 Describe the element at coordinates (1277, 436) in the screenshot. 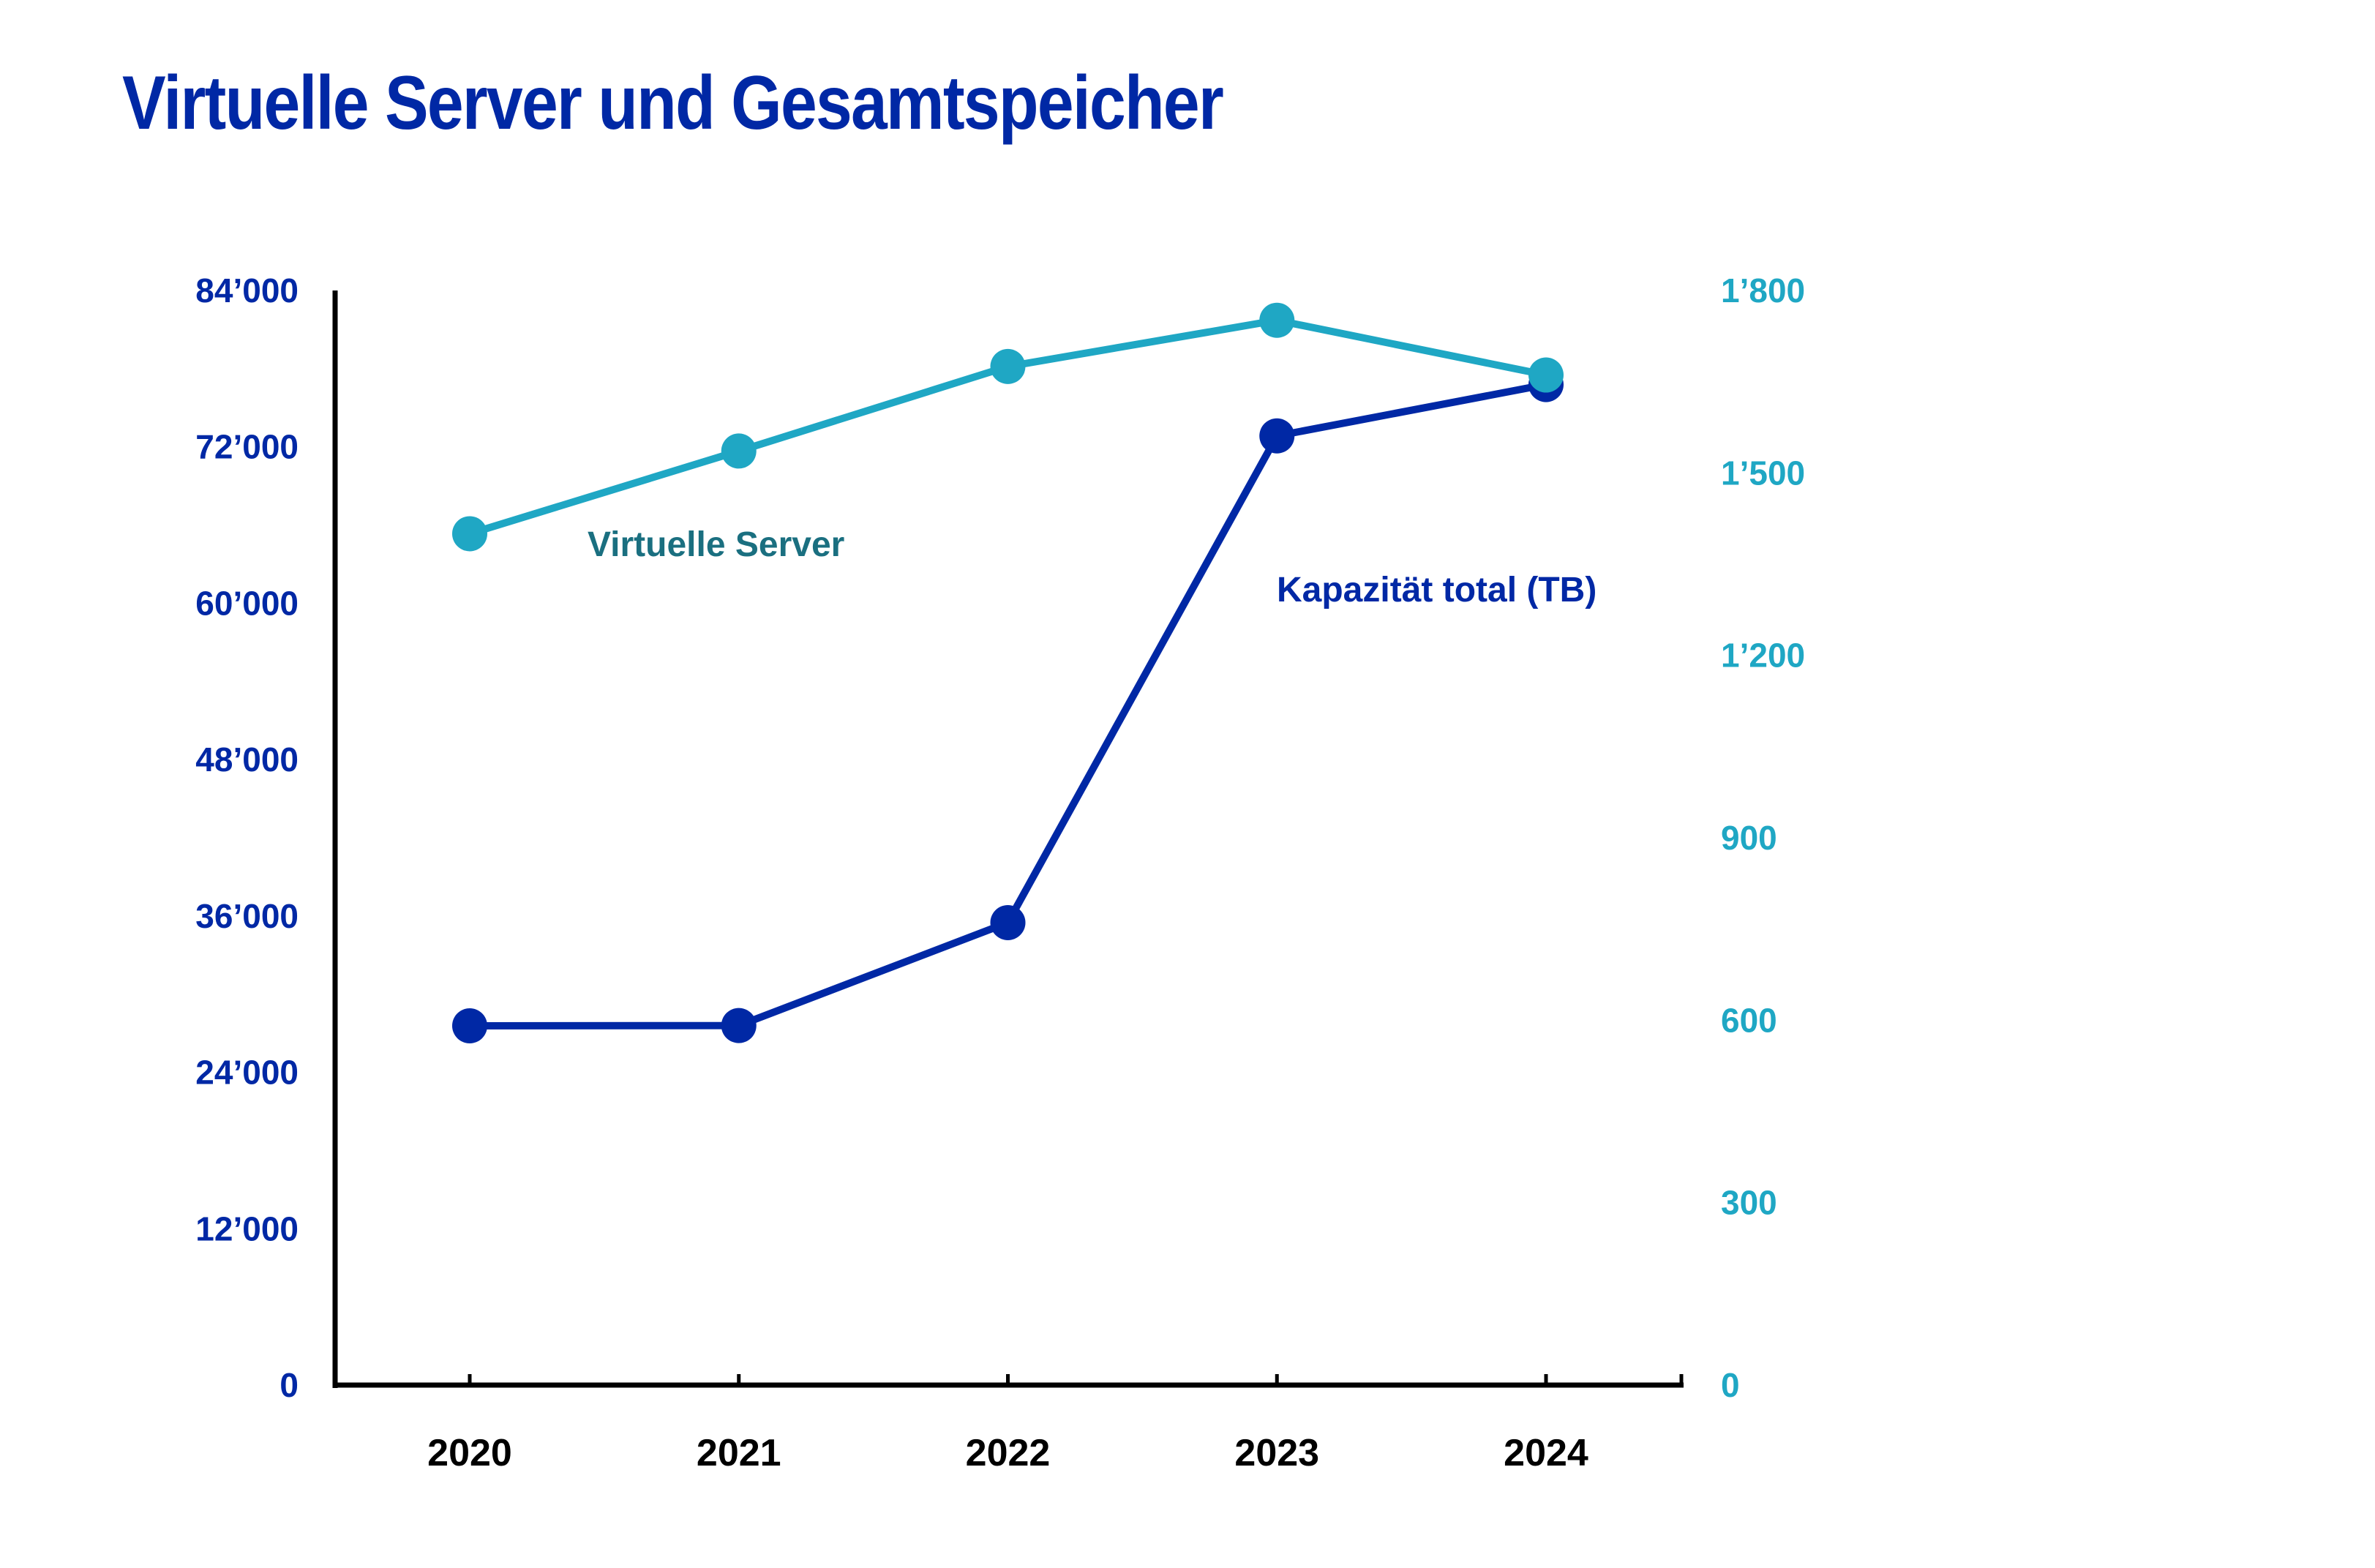

I see `data-point-kapazit-t-total-tb-2023` at that location.